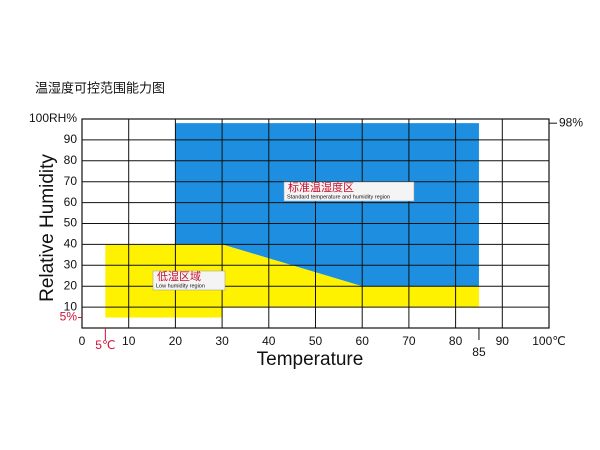 The image size is (600, 450). I want to click on x-tick-label: 70, so click(409, 341).